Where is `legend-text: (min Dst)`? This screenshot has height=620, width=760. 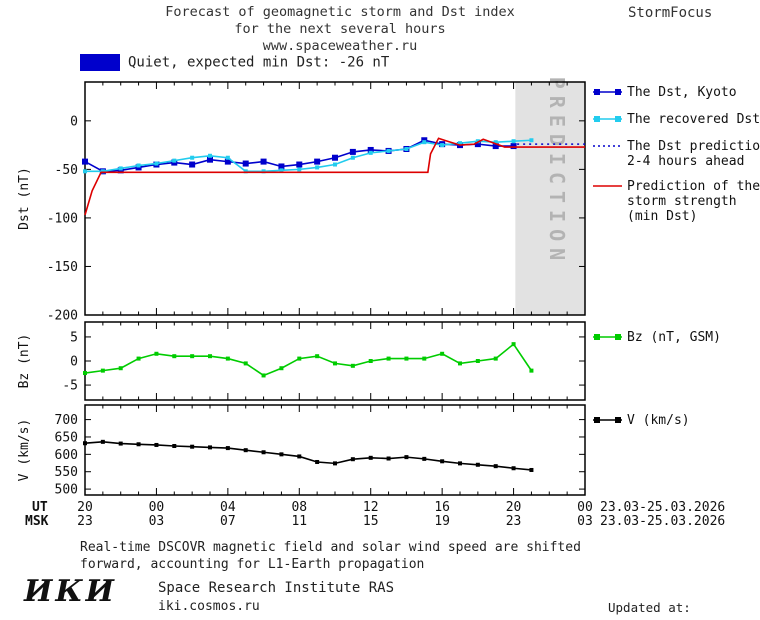
legend-text: (min Dst) is located at coordinates (662, 216).